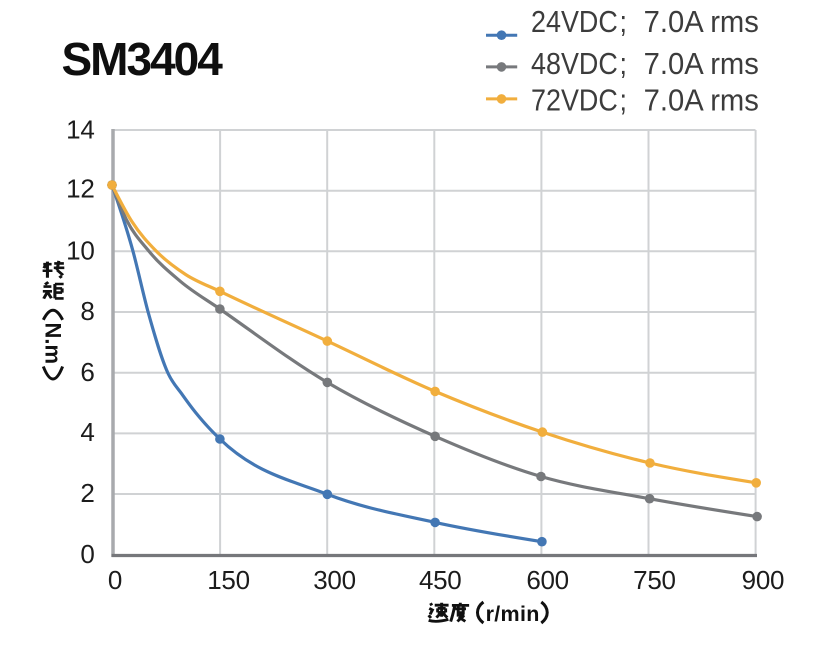 The width and height of the screenshot is (831, 645). I want to click on svg-text: 750, so click(654, 580).